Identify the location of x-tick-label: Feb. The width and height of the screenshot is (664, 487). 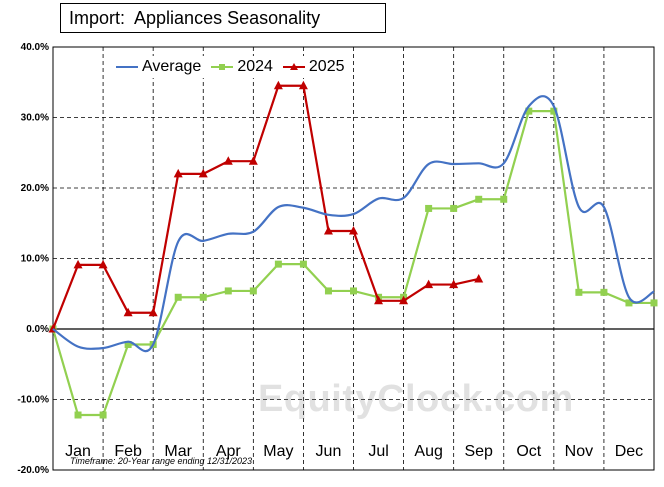
(128, 451).